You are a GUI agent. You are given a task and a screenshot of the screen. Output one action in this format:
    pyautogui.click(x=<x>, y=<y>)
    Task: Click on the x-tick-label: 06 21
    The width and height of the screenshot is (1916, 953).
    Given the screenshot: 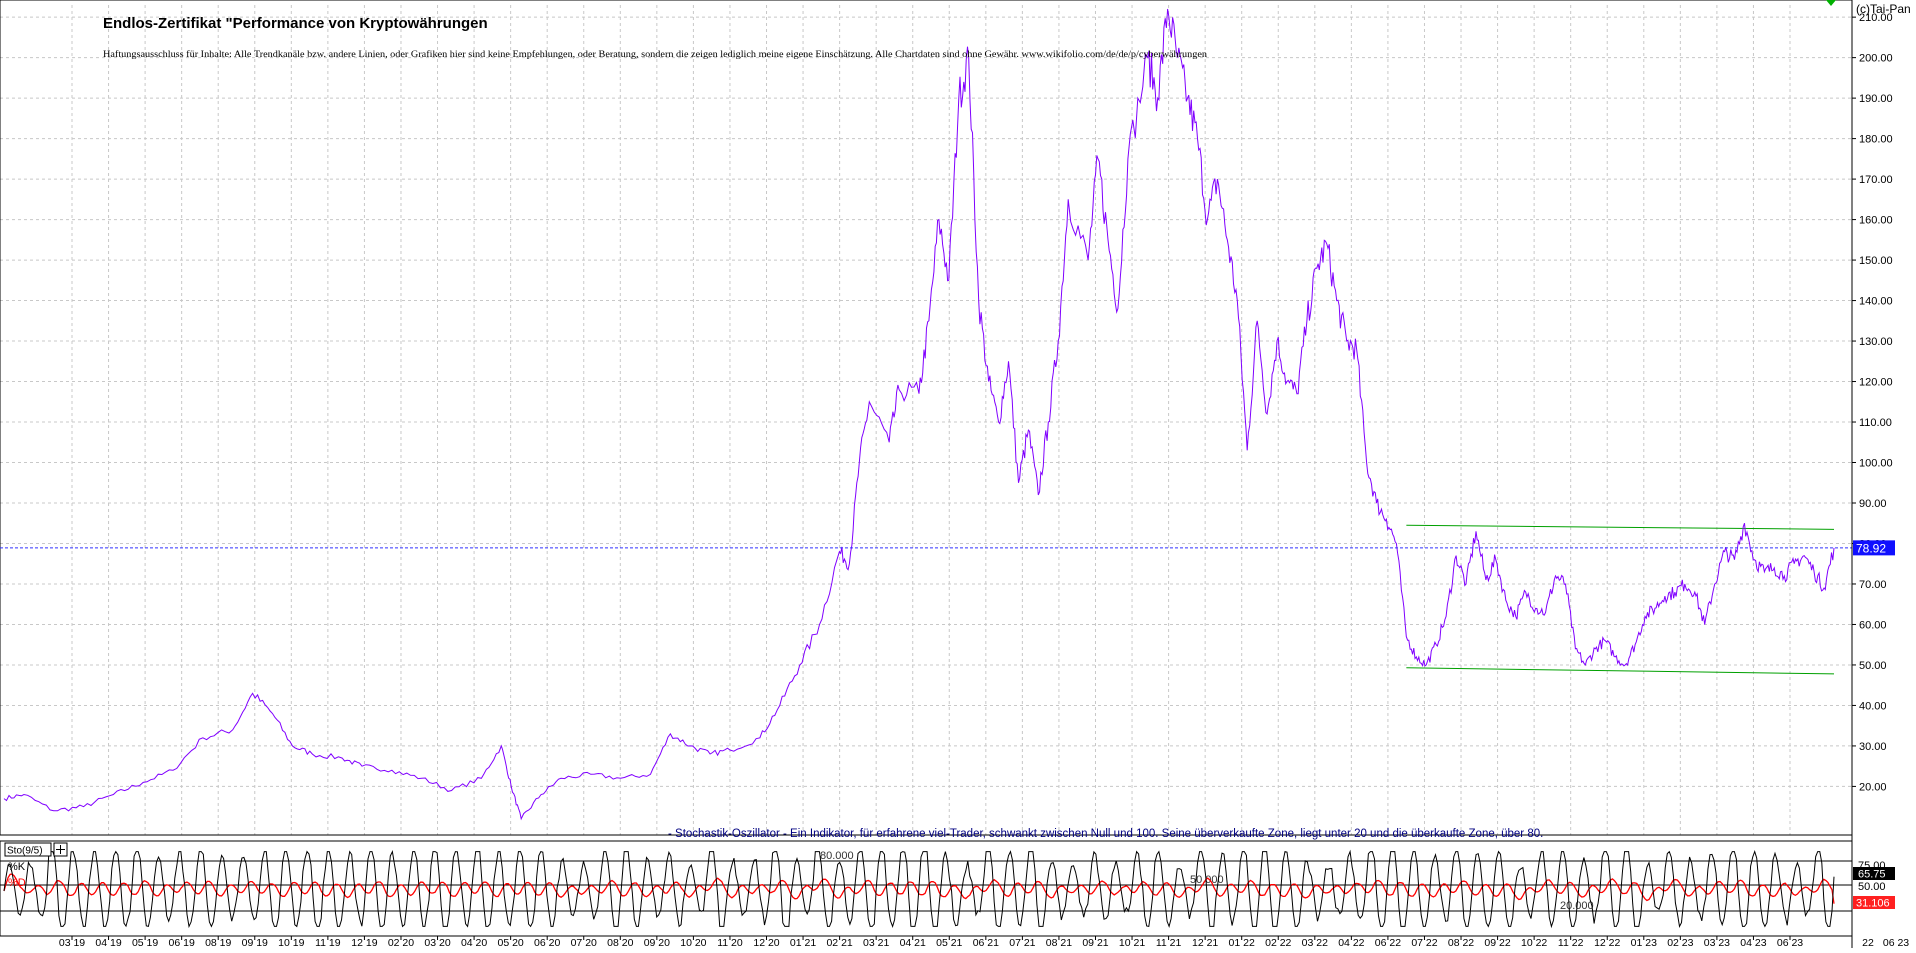 What is the action you would take?
    pyautogui.click(x=986, y=942)
    